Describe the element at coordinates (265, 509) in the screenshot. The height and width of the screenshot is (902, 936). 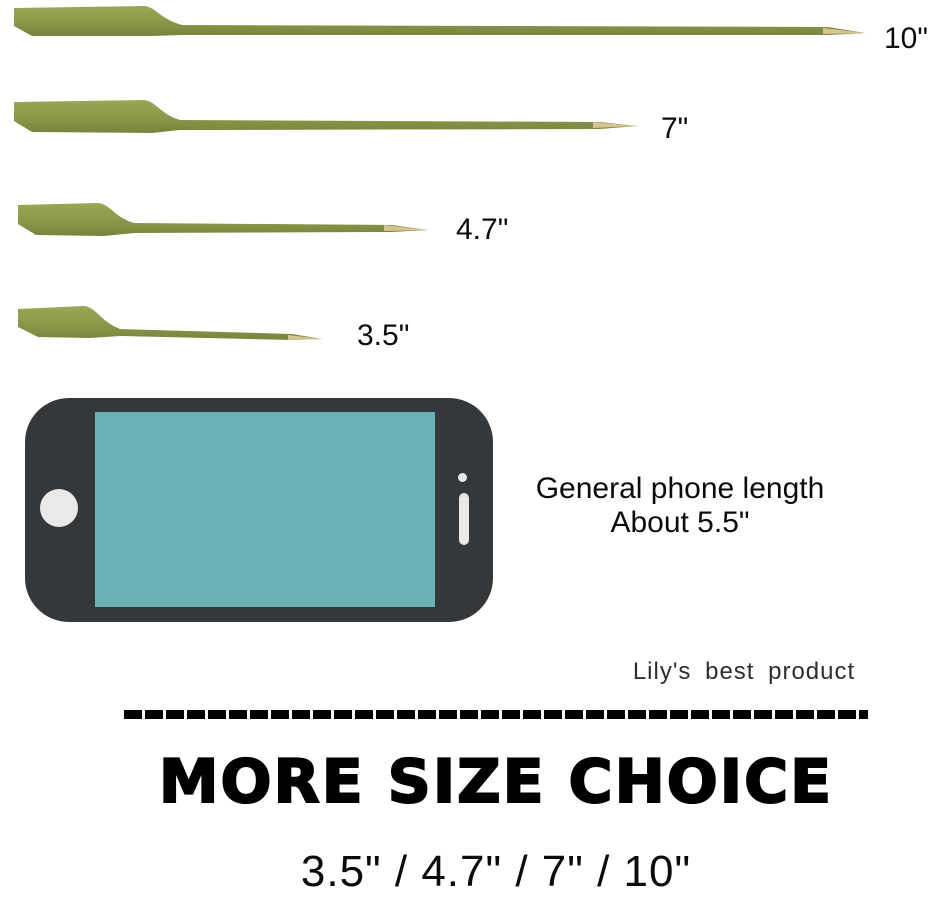
I see `phone-screen` at that location.